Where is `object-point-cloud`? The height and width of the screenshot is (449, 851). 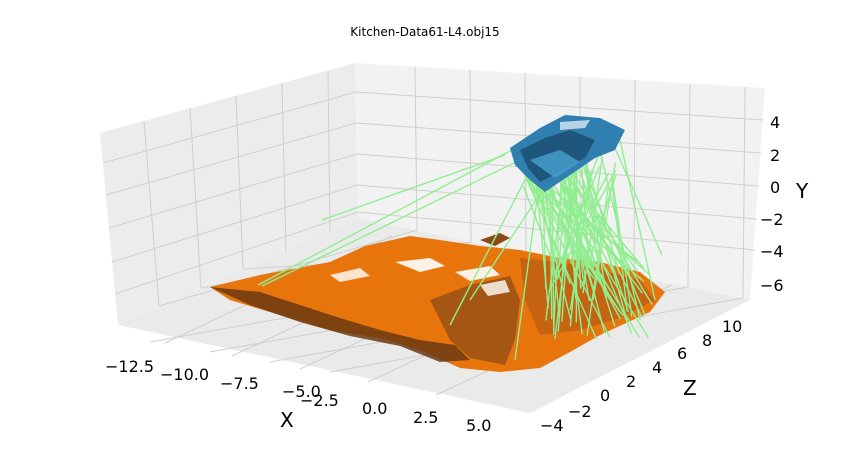 object-point-cloud is located at coordinates (567, 153).